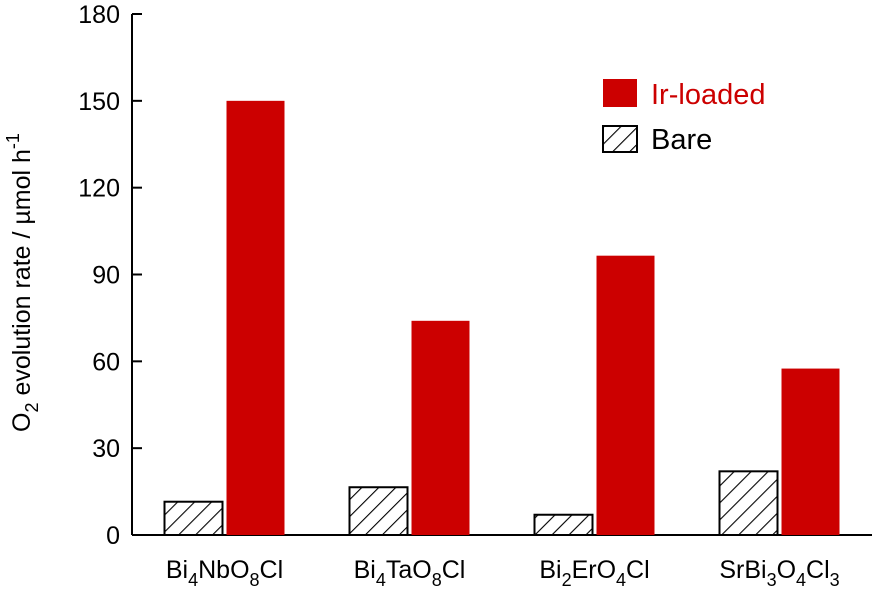 The image size is (890, 589). What do you see at coordinates (99, 102) in the screenshot?
I see `y-tick-label: 150` at bounding box center [99, 102].